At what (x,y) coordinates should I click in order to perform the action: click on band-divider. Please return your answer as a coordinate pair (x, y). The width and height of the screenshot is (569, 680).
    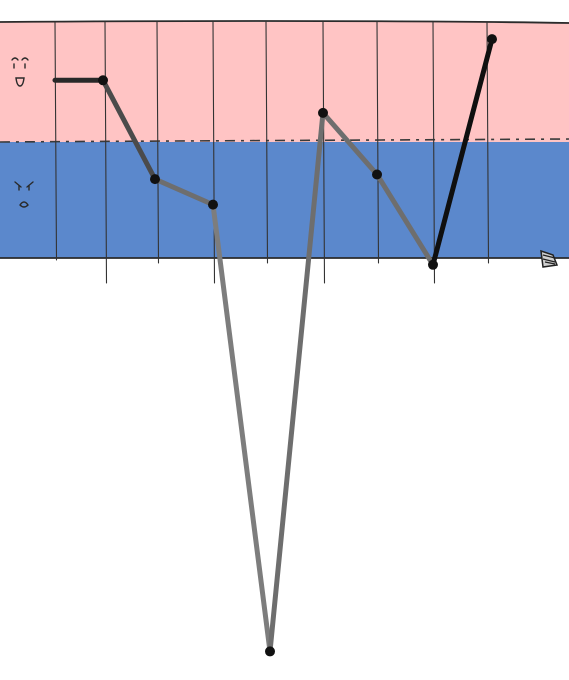
    Looking at the image, I should click on (284, 140).